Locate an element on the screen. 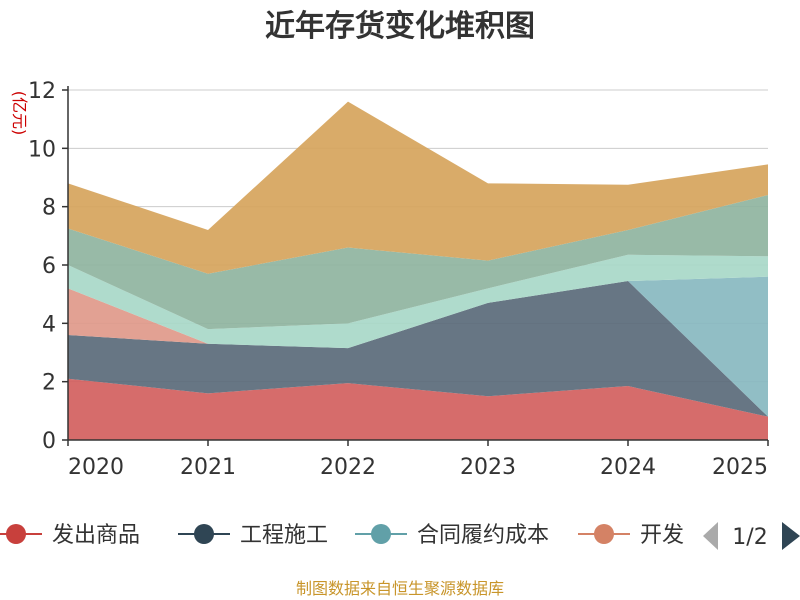 The height and width of the screenshot is (600, 800). y-tick-label: 2 is located at coordinates (49, 383).